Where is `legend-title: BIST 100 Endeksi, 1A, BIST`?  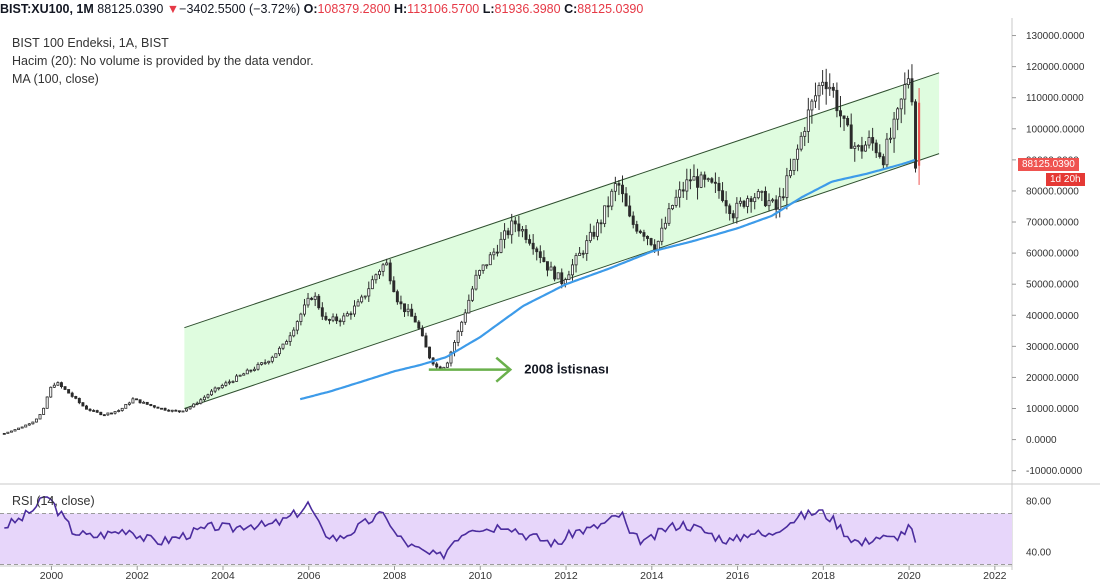
legend-title: BIST 100 Endeksi, 1A, BIST is located at coordinates (90, 43).